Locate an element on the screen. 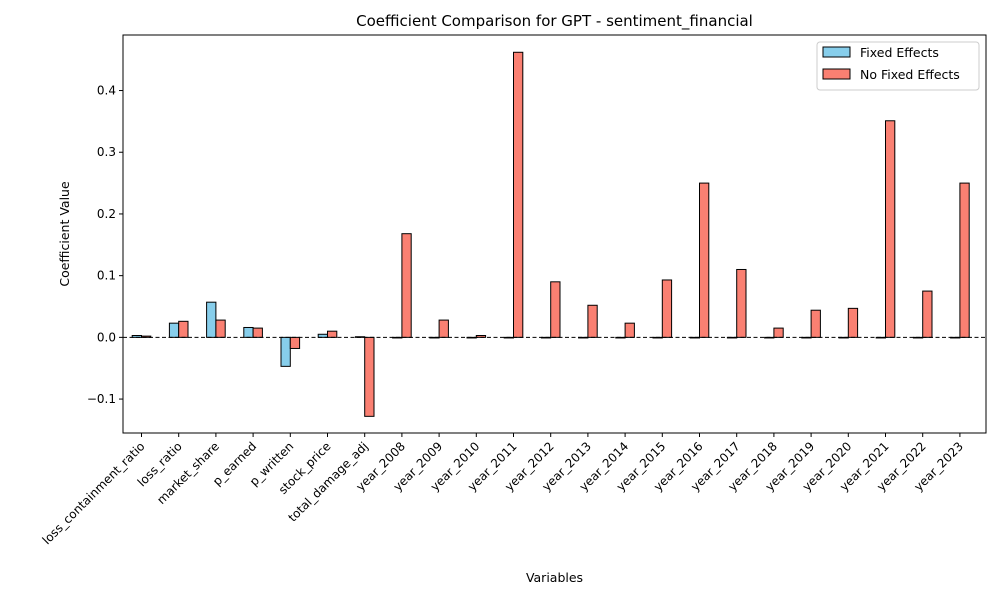  y-tick-label: 0.3 is located at coordinates (106, 152).